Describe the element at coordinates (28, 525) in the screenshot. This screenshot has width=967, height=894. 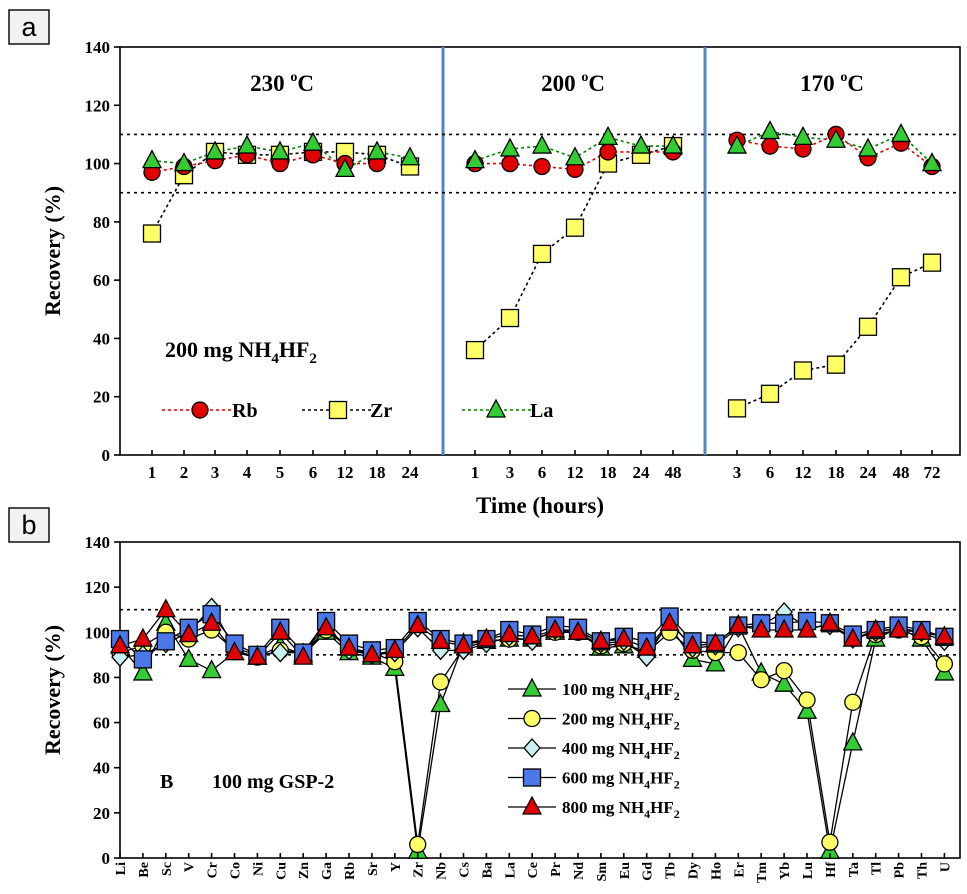
I see `panel-b-letter: b` at that location.